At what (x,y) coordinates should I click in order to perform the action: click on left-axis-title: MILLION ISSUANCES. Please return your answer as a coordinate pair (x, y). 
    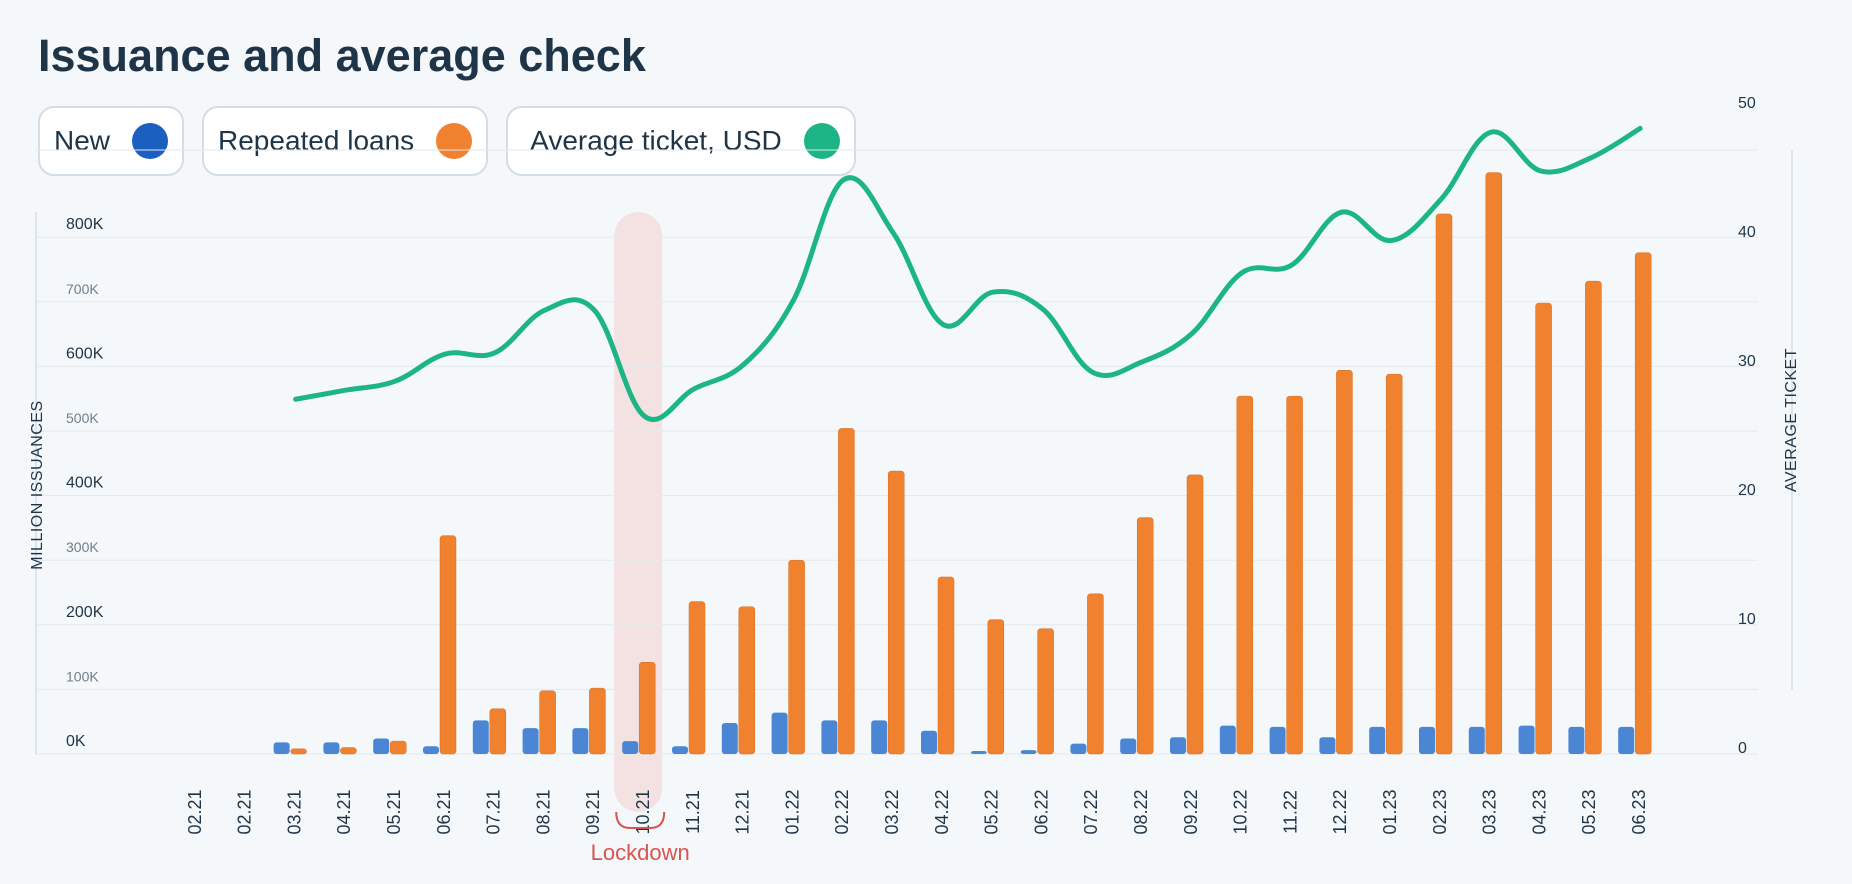
    Looking at the image, I should click on (37, 484).